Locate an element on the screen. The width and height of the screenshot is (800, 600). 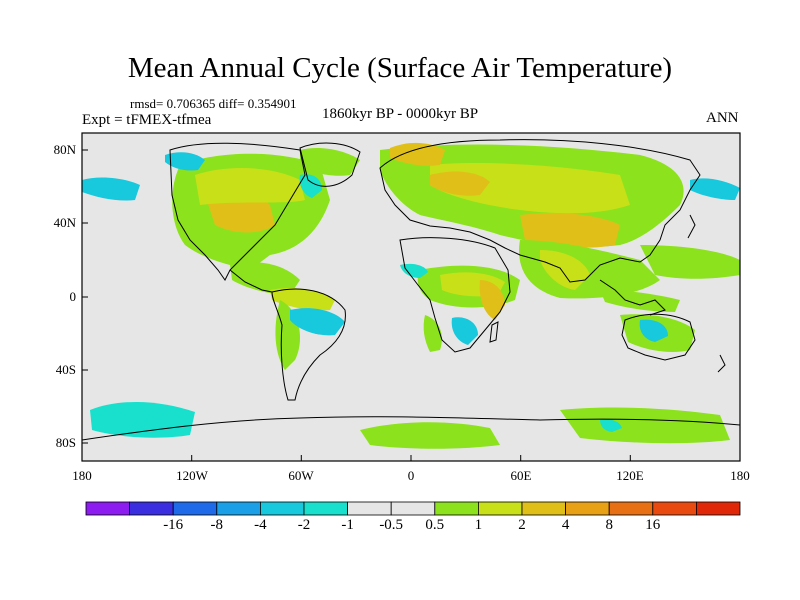
coast-australia is located at coordinates (658, 337).